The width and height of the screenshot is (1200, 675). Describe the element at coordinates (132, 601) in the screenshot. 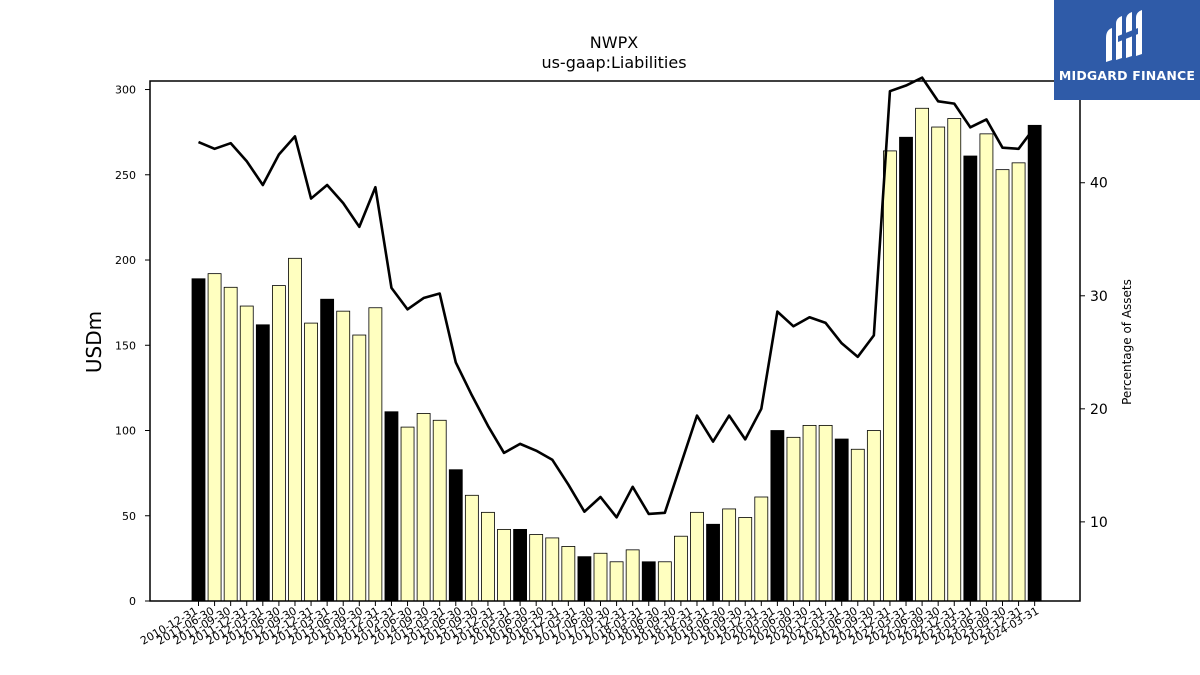

I see `y-tick-label: 0` at that location.